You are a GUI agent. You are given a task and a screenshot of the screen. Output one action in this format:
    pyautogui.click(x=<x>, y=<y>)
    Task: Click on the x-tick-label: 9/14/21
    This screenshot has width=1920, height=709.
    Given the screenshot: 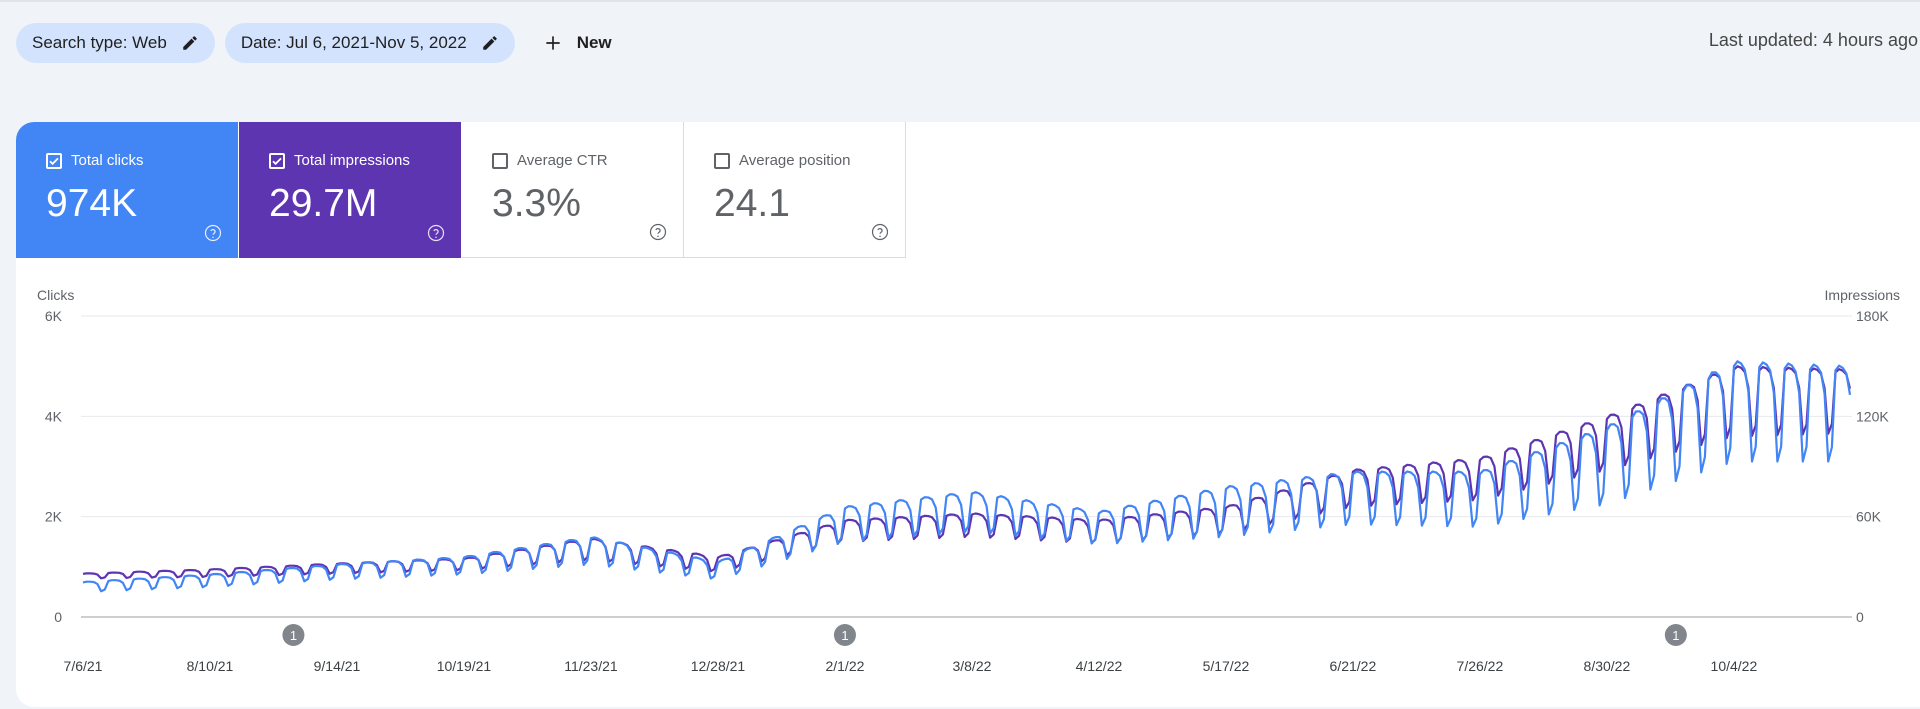 What is the action you would take?
    pyautogui.click(x=337, y=666)
    